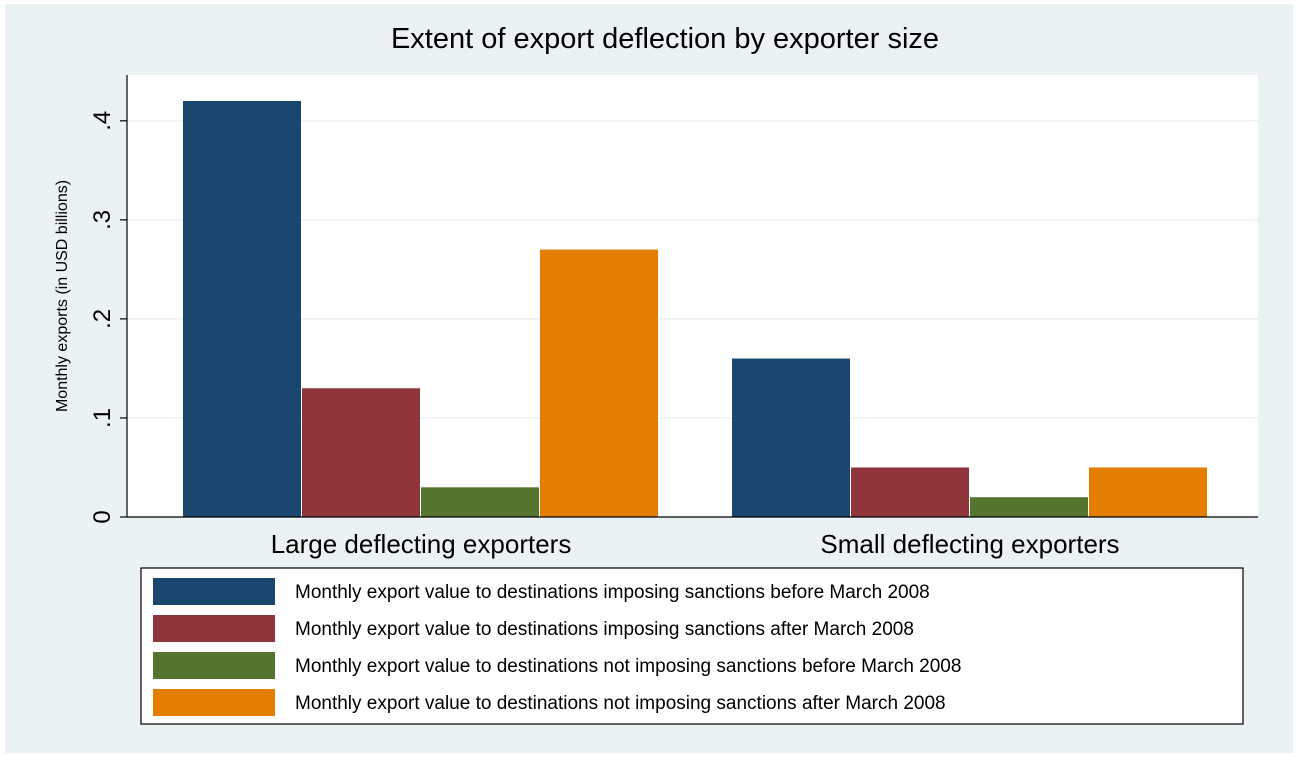 This screenshot has width=1296, height=757. I want to click on y-axis-label: Monthly exports (in USD billions), so click(62, 296).